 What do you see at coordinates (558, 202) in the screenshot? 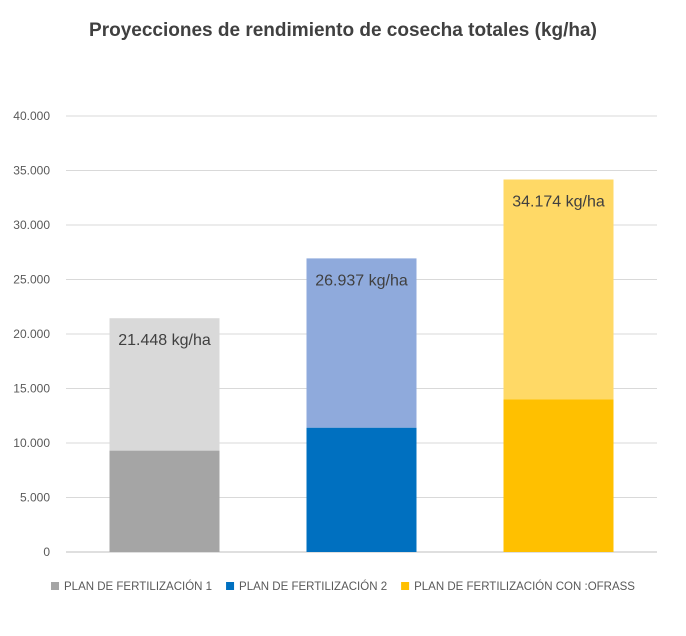
I see `bar-total-label: 34.174 kg/ha` at bounding box center [558, 202].